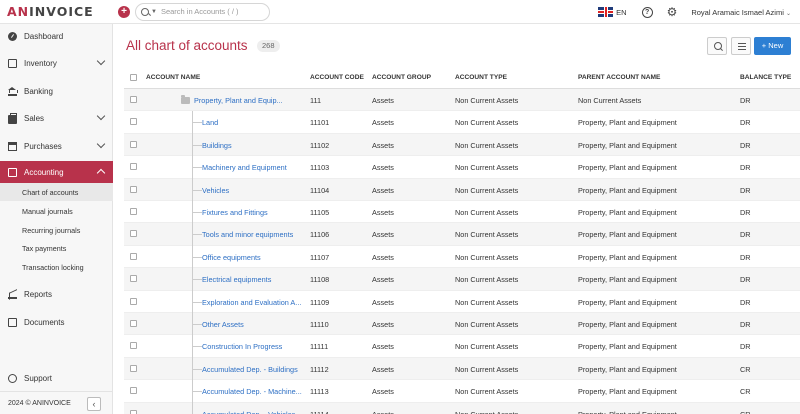 This screenshot has width=800, height=414. I want to click on account-name-link: Vehicles, so click(216, 190).